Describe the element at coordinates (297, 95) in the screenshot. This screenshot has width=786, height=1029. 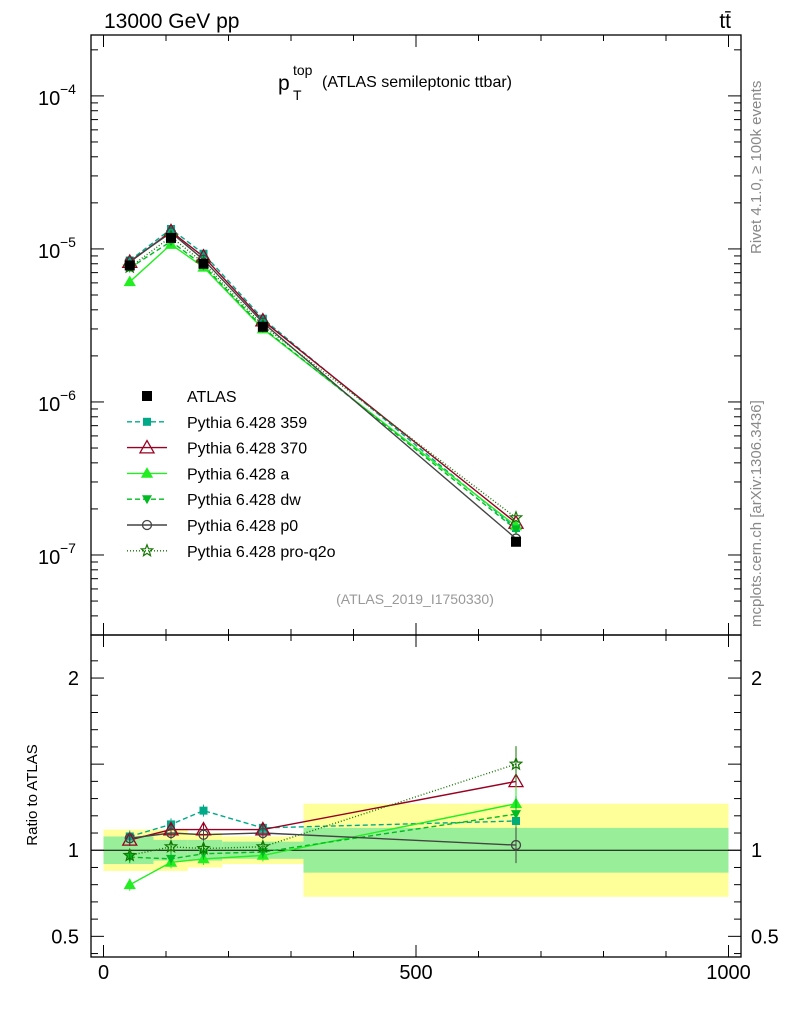
I see `title-subscript: T` at that location.